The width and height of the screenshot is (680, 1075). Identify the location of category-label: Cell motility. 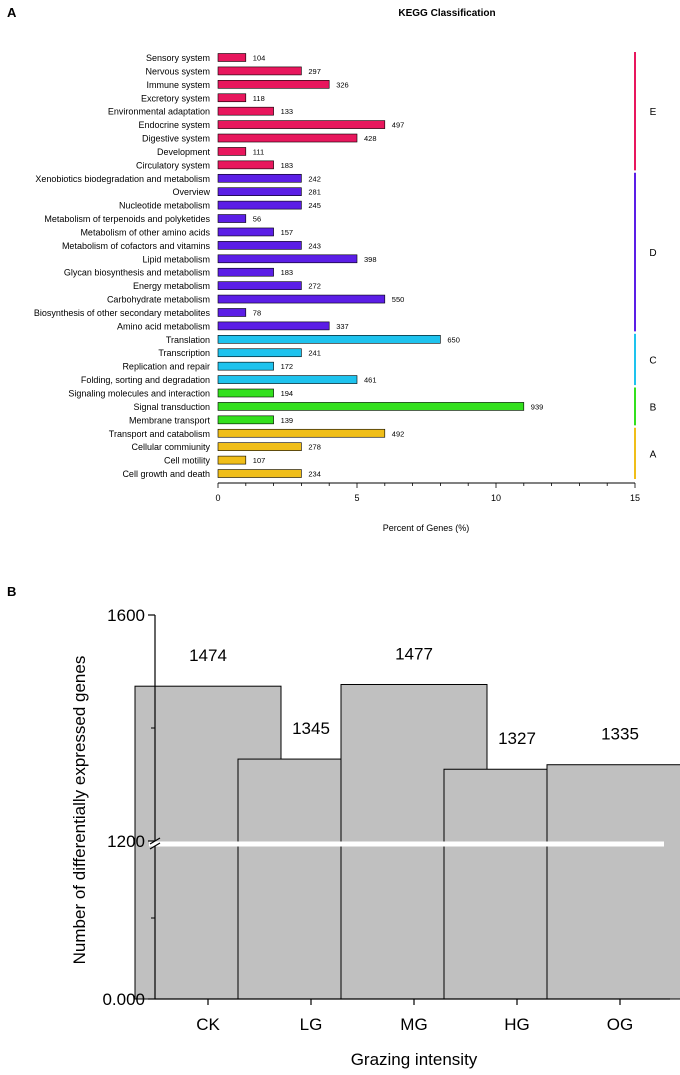
(187, 461).